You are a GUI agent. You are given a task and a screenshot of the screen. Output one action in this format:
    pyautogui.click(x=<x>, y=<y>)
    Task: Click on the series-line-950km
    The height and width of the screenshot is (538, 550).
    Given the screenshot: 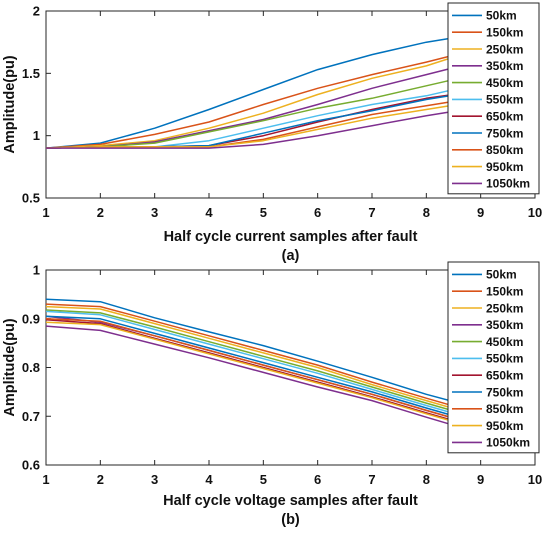 What is the action you would take?
    pyautogui.click(x=263, y=124)
    